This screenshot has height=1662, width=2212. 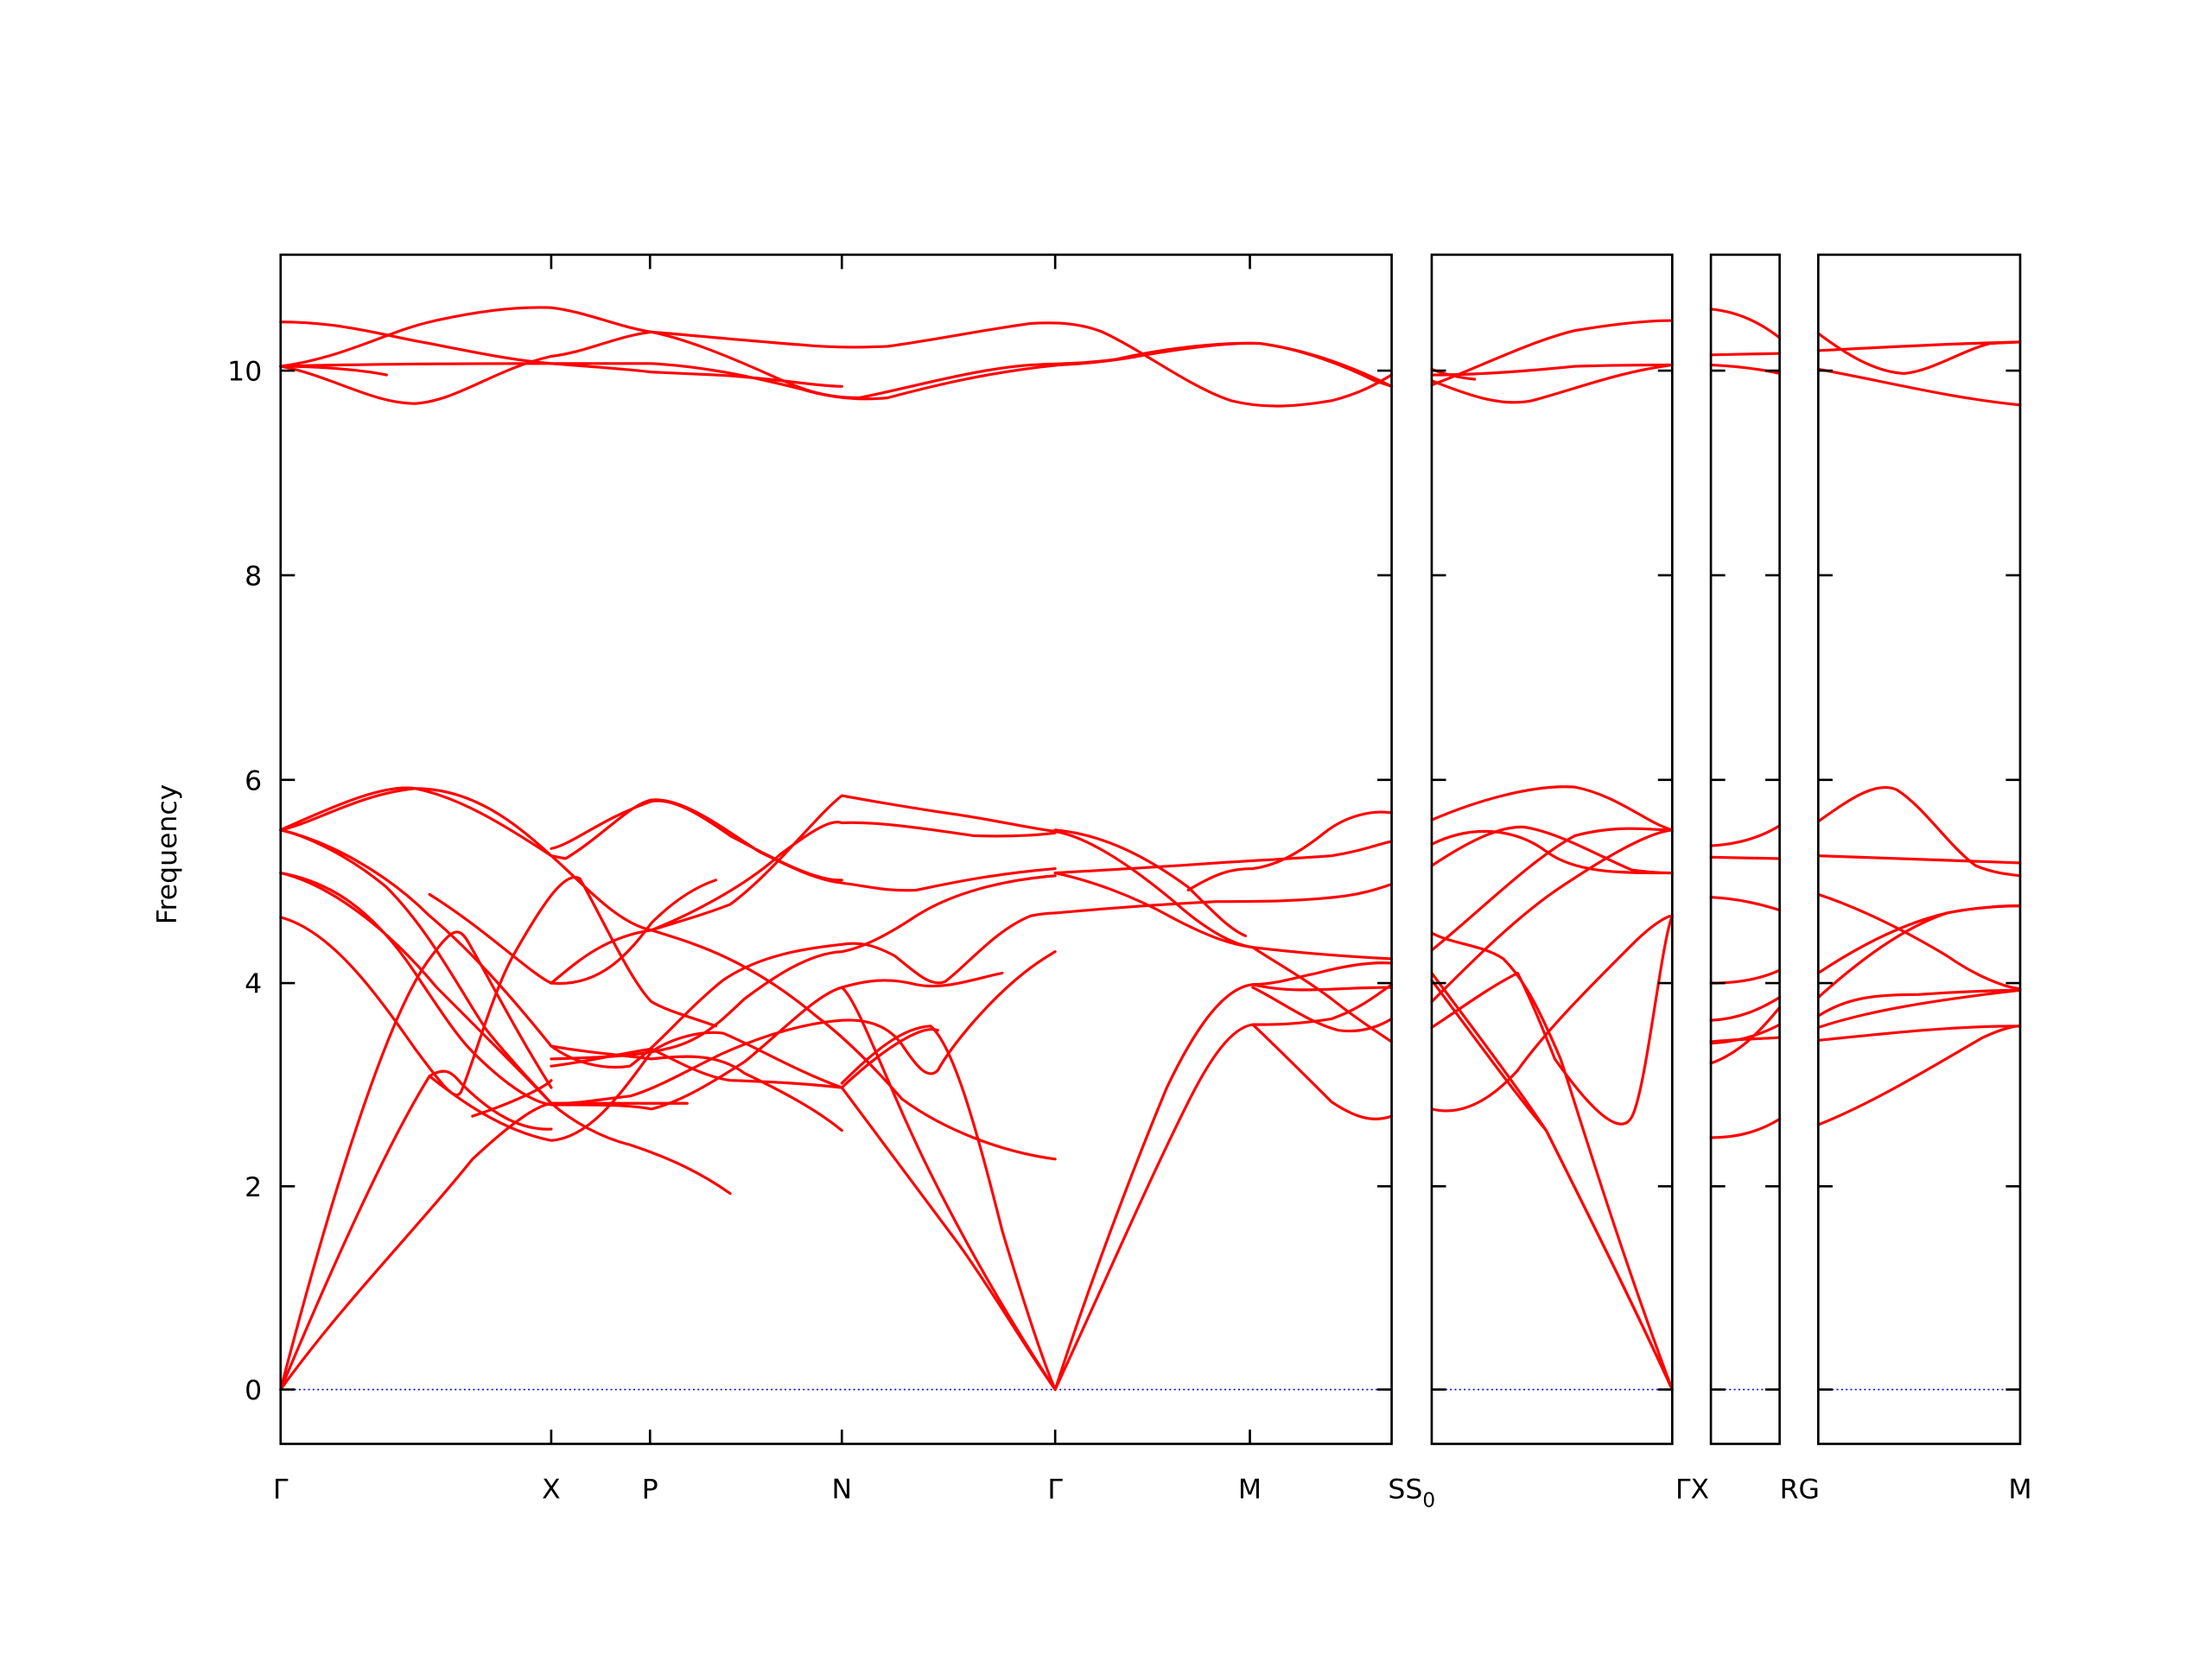 What do you see at coordinates (1411, 1493) in the screenshot?
I see `xtick-s-s0: SS0` at bounding box center [1411, 1493].